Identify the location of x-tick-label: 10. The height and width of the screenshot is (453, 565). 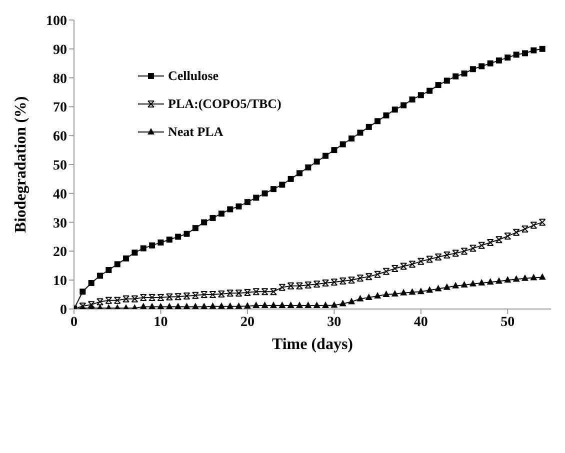
(161, 322).